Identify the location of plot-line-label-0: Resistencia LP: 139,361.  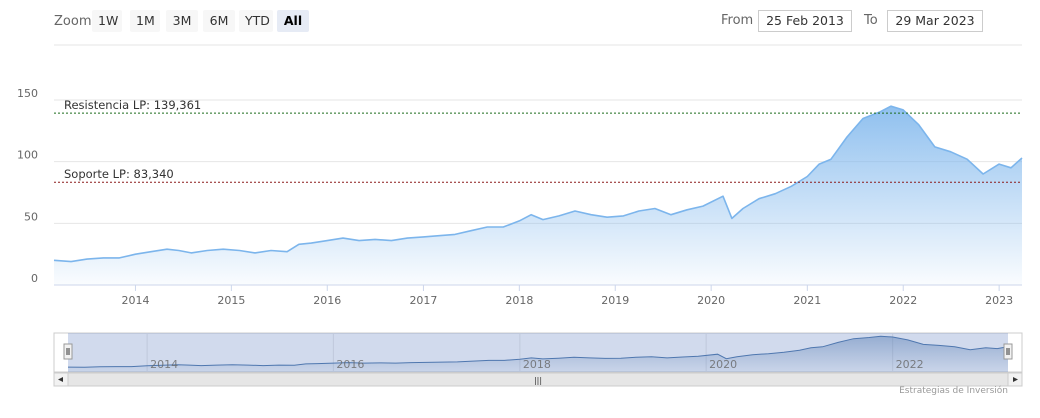
(132, 105).